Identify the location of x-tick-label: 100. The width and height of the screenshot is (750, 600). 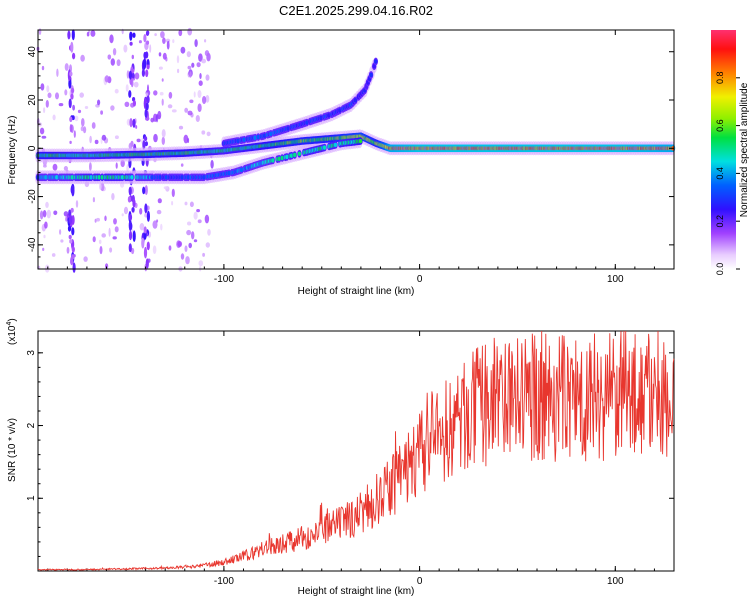
(615, 279).